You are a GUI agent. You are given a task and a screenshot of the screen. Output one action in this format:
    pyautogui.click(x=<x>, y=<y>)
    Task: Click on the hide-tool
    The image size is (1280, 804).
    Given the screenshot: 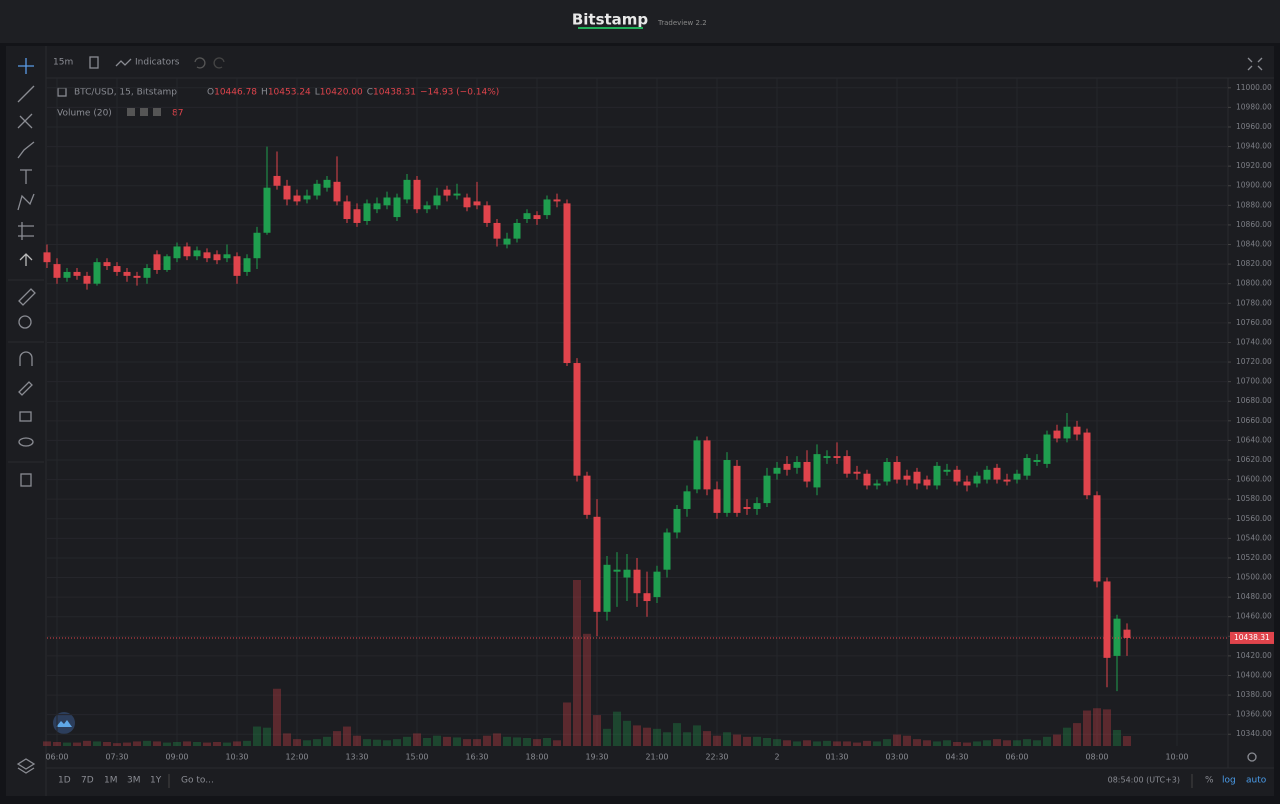 What is the action you would take?
    pyautogui.click(x=26, y=442)
    